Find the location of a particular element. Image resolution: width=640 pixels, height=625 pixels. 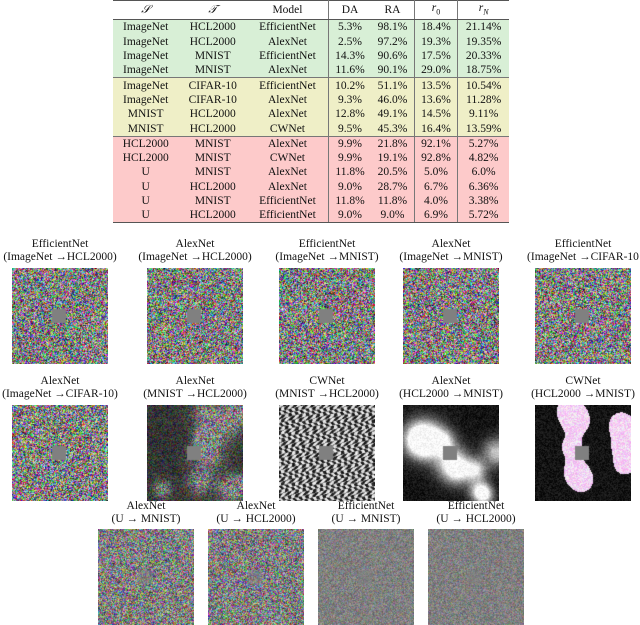

table-row: U MNIST EfficientNet 11.8% 11.8% 4.0% 3.38% is located at coordinates (311, 201).